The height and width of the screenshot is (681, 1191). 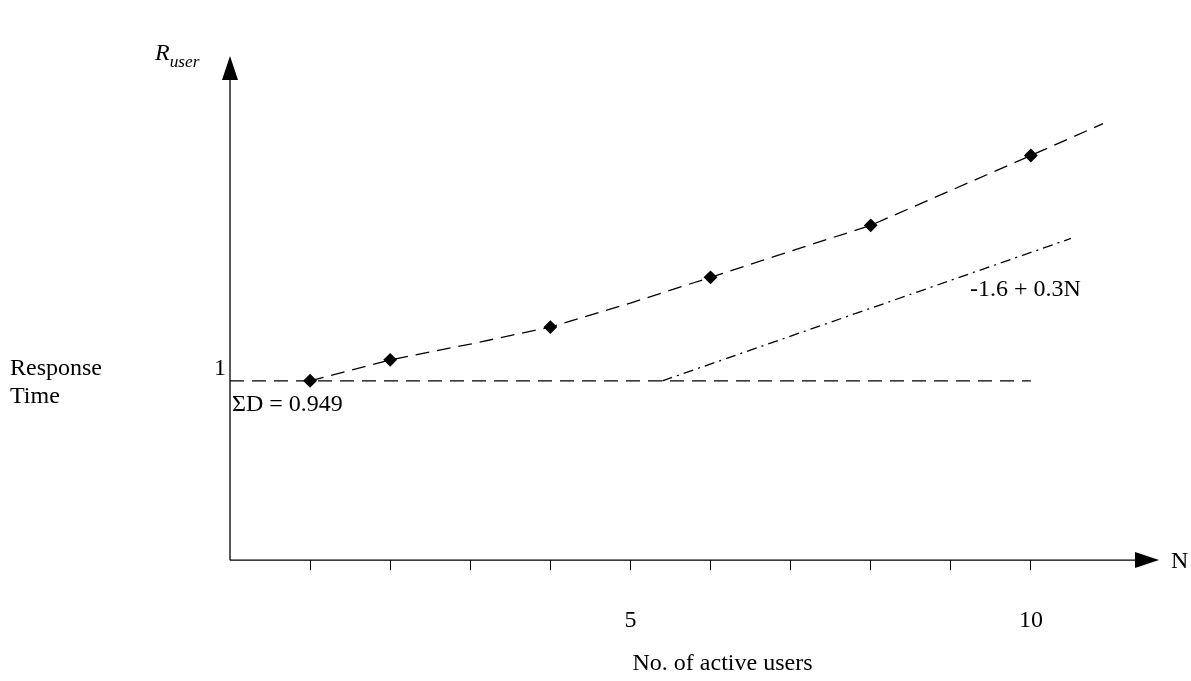 I want to click on x-tick-label: 10, so click(x=1030, y=618).